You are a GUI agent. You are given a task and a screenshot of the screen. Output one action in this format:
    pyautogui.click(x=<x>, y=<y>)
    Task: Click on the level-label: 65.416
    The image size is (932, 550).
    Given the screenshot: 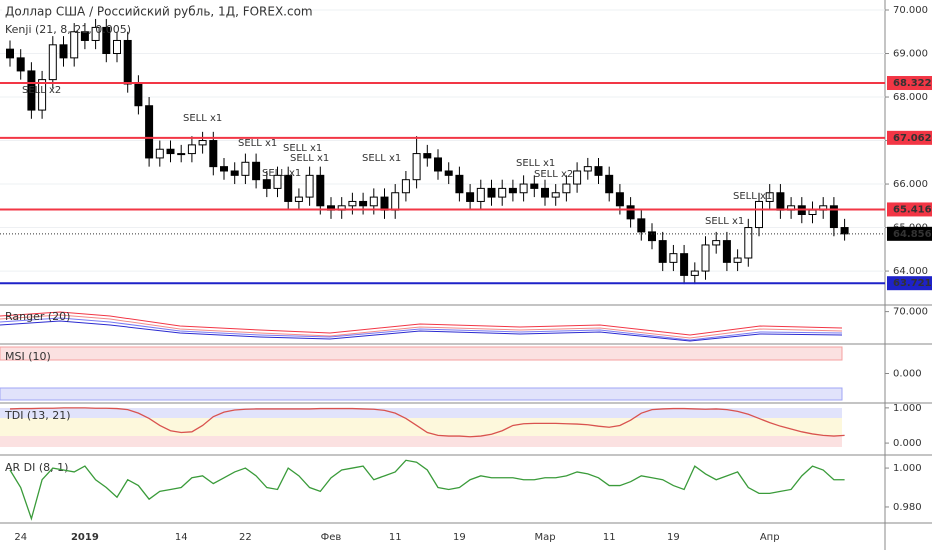 What is the action you would take?
    pyautogui.click(x=912, y=209)
    